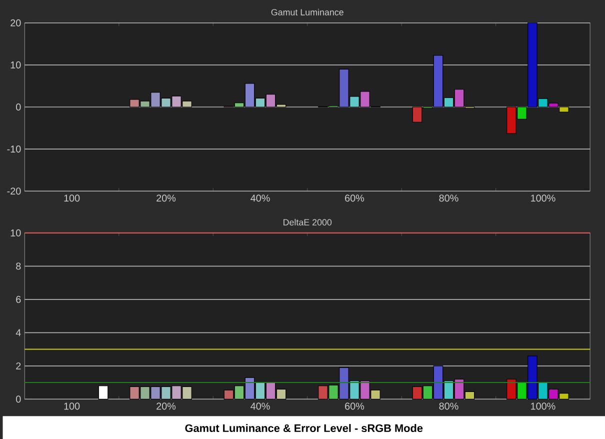 Image resolution: width=605 pixels, height=439 pixels. What do you see at coordinates (18, 366) in the screenshot?
I see `y-tick-label: 2` at bounding box center [18, 366].